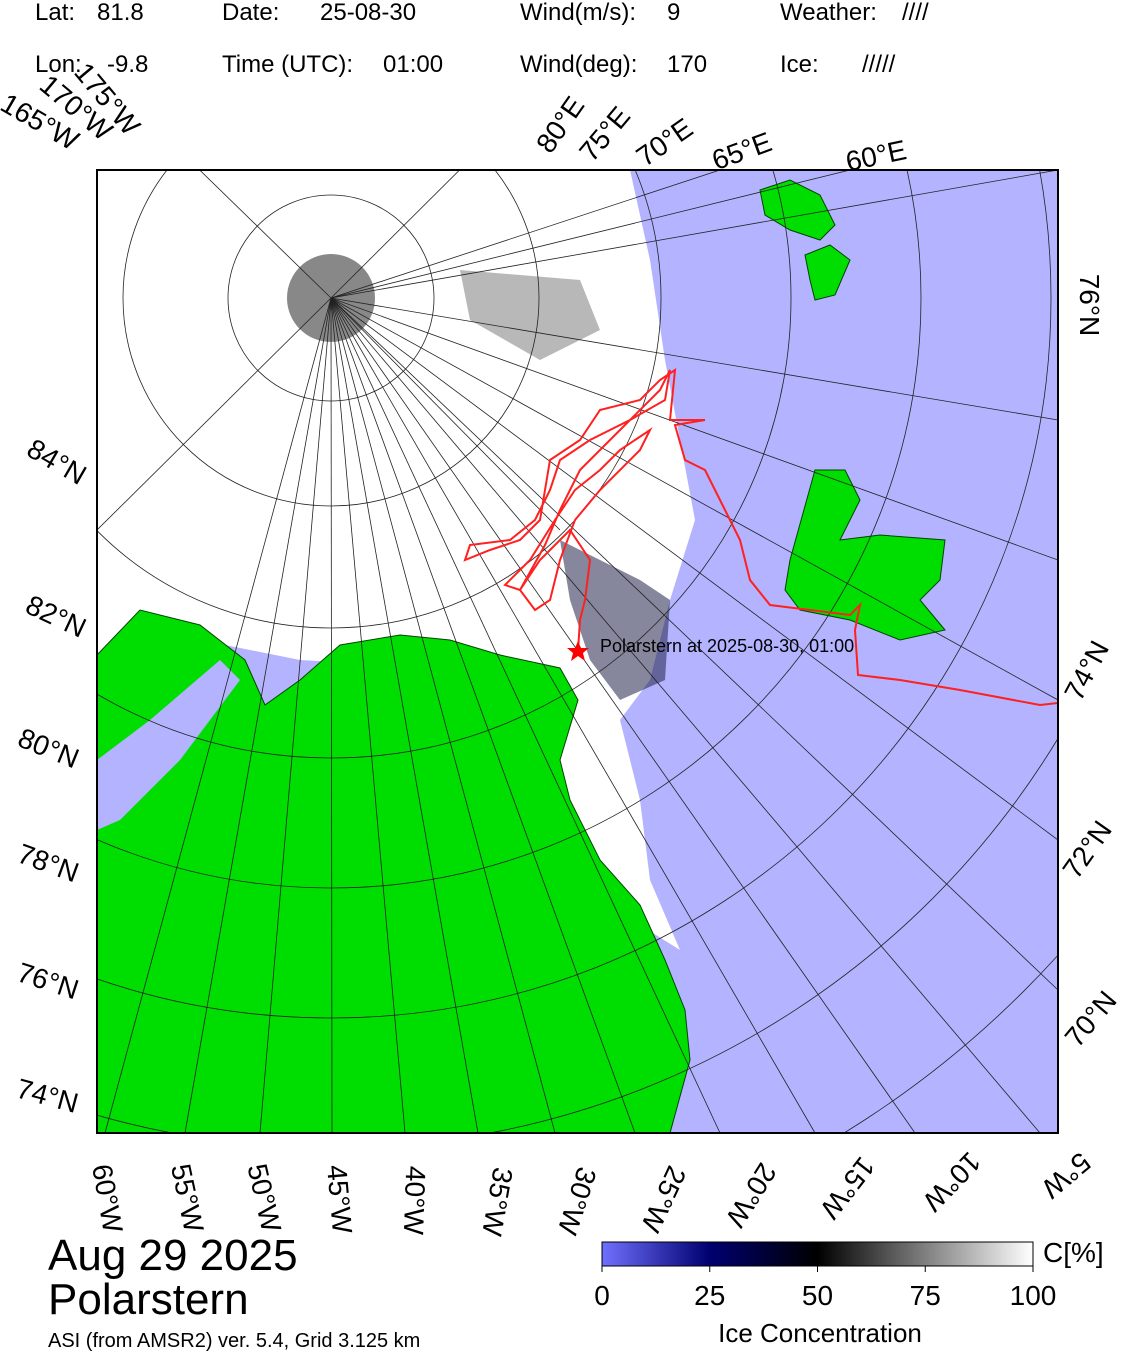 This screenshot has width=1135, height=1360. What do you see at coordinates (414, 1200) in the screenshot?
I see `lon-label-bottom: 40°W` at bounding box center [414, 1200].